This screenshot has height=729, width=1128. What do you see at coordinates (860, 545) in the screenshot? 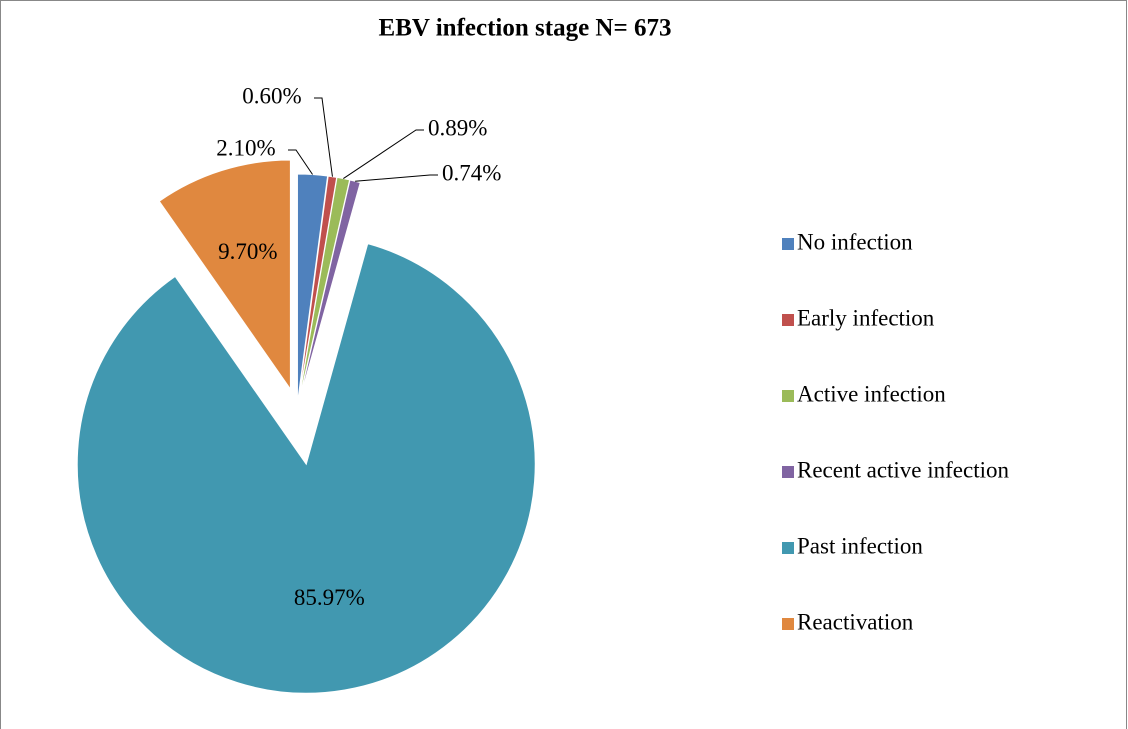
I see `legend-label: Past infection` at bounding box center [860, 545].